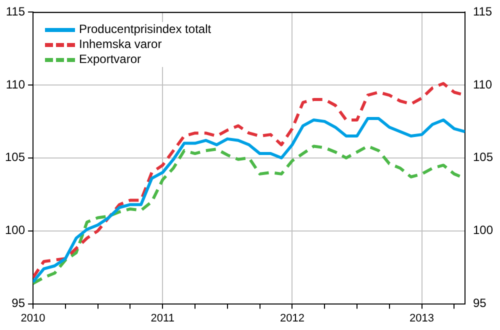 This screenshot has width=500, height=330. I want to click on y-tick-label: 105, so click(15, 157).